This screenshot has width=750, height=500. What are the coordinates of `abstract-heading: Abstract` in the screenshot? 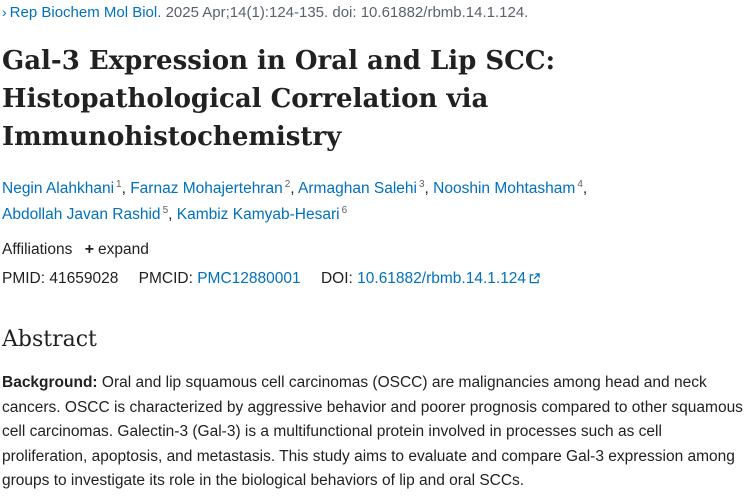 It's located at (49, 339).